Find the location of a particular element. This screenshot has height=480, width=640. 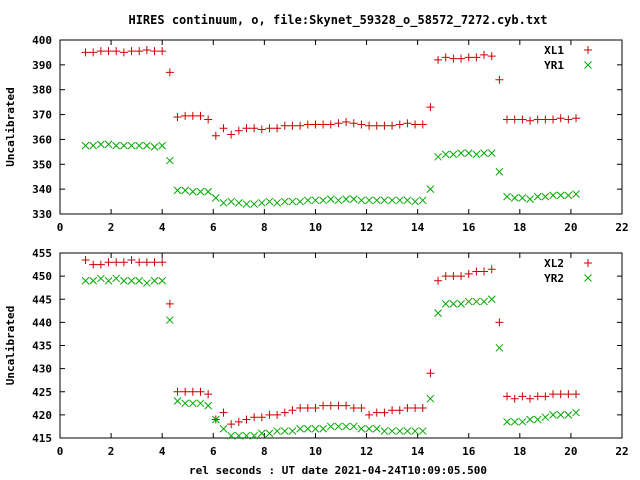

legend-marker-XL1 is located at coordinates (588, 50).